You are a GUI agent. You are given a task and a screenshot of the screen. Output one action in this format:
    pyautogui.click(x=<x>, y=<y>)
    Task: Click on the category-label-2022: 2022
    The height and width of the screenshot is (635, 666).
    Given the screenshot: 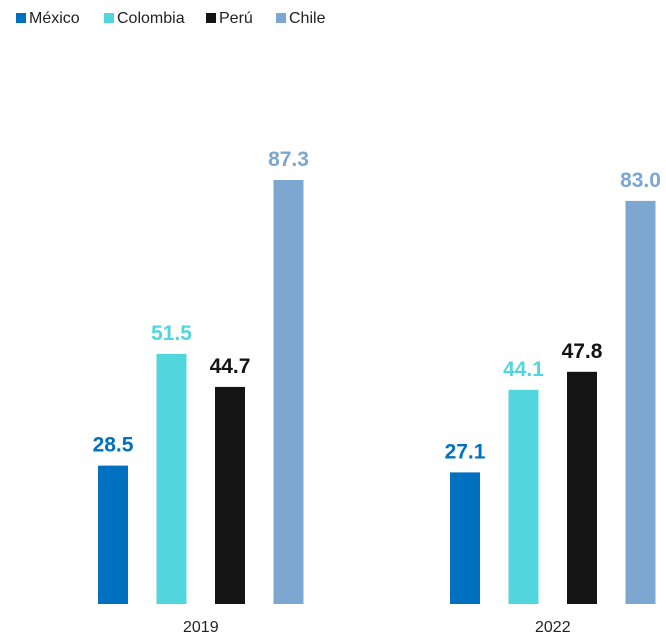 What is the action you would take?
    pyautogui.click(x=553, y=627)
    